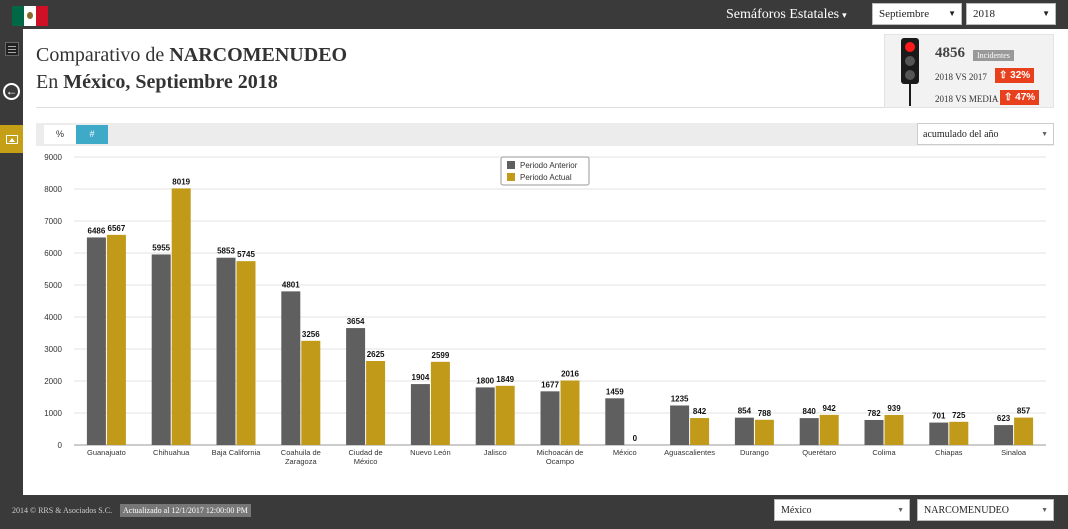 The height and width of the screenshot is (529, 1068). I want to click on data-label: 5745, so click(246, 254).